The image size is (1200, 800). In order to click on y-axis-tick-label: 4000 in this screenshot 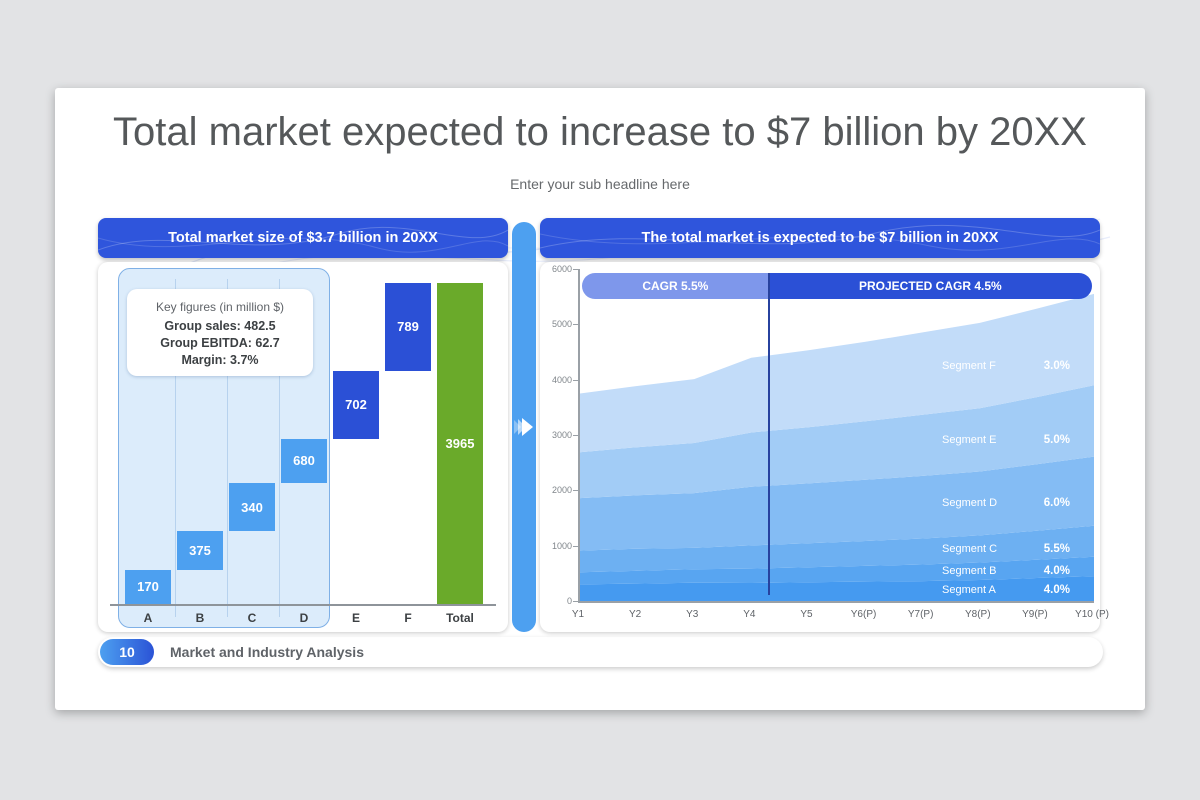, I will do `click(561, 379)`.